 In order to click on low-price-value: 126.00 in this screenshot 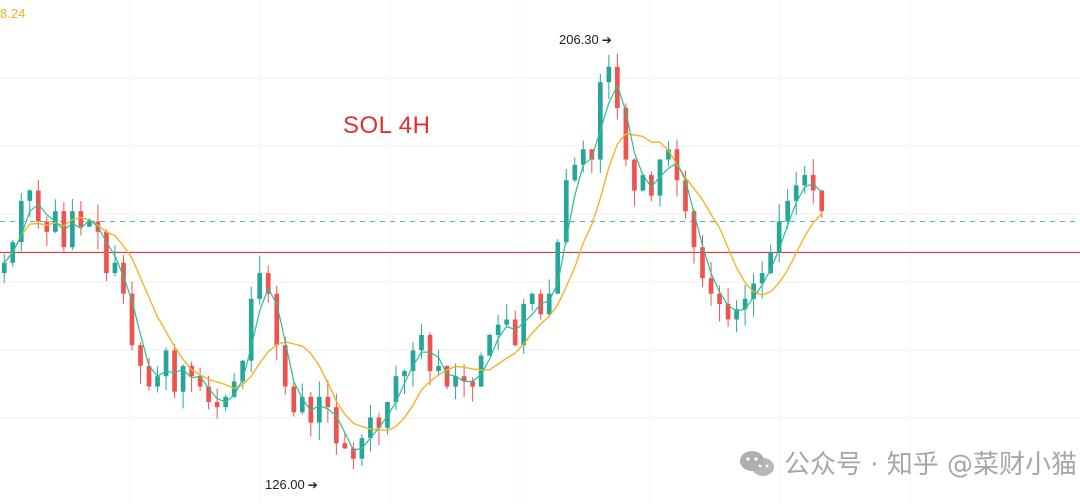, I will do `click(285, 484)`.